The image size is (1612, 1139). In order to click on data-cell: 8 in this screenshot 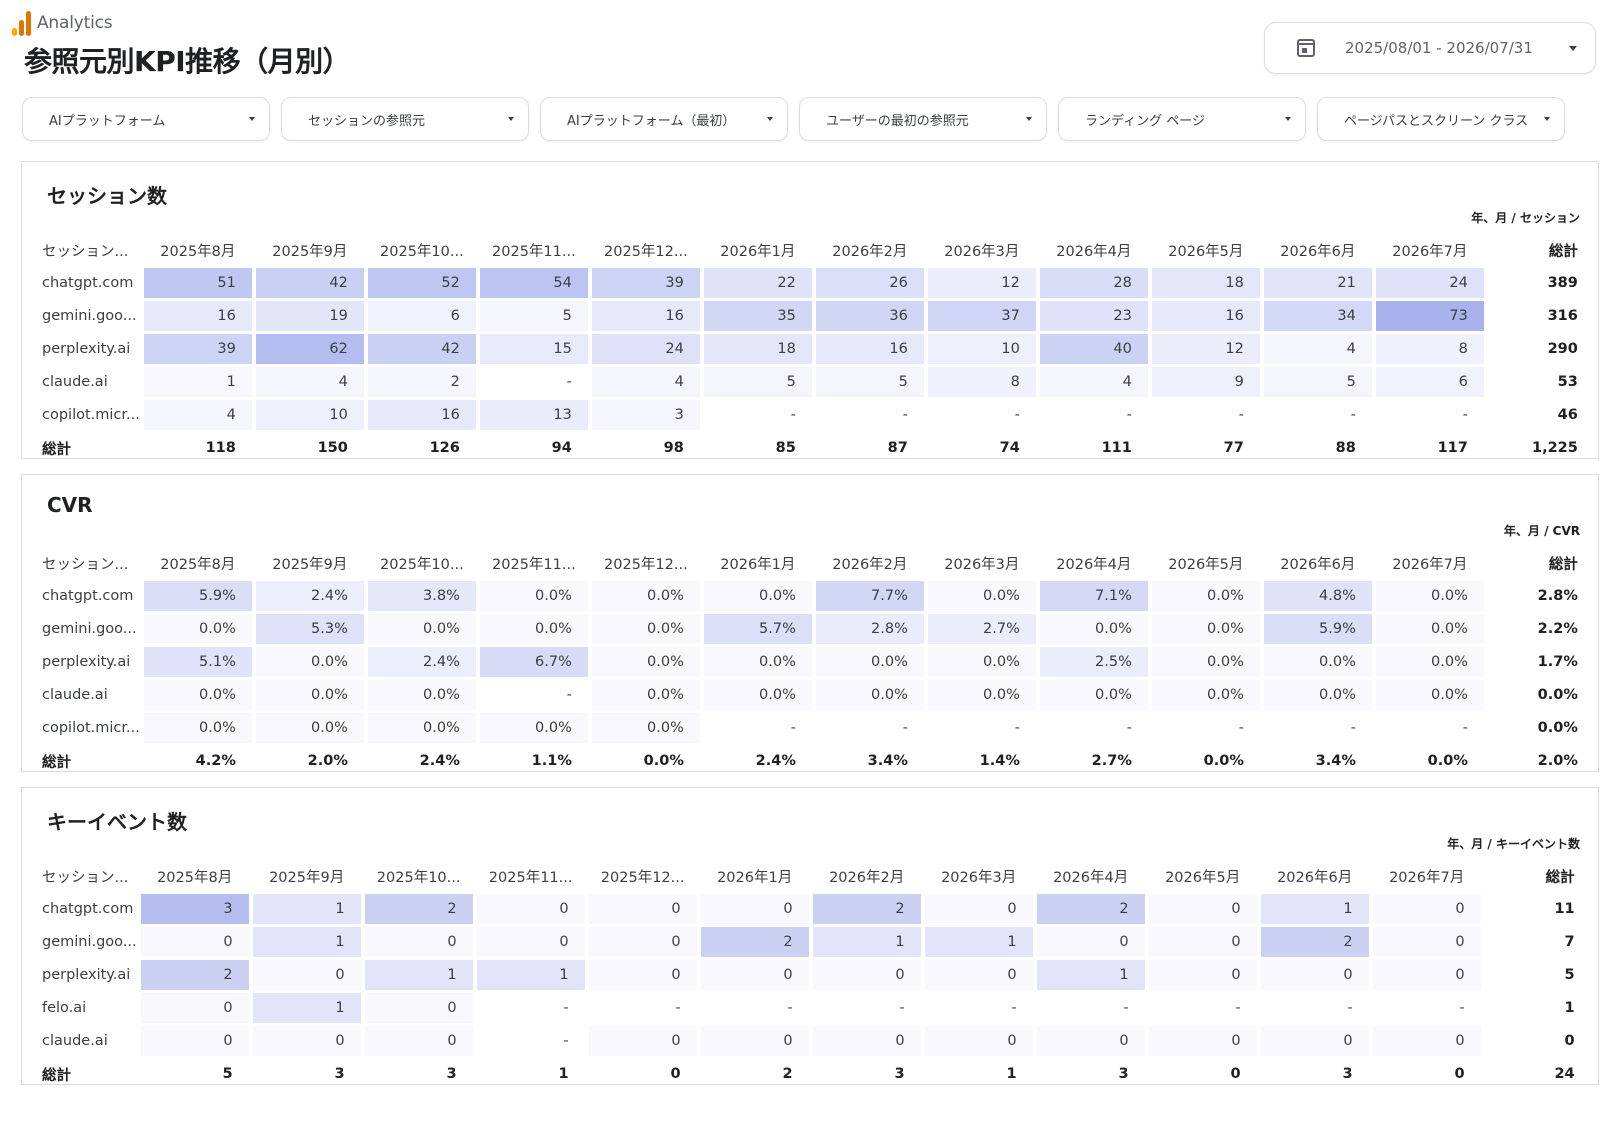, I will do `click(1429, 349)`.